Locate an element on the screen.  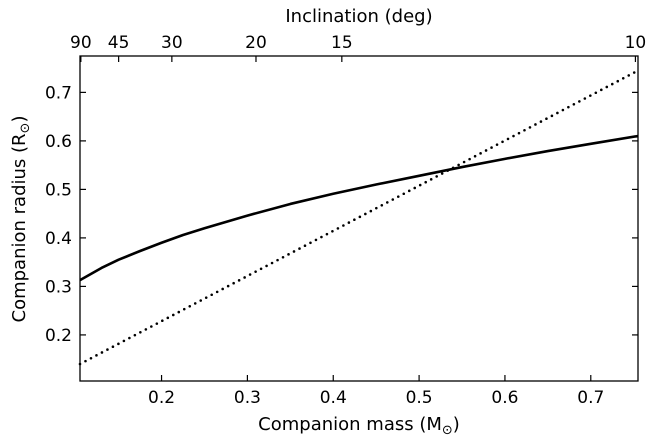
top-tick-label-5: 10 is located at coordinates (636, 43).